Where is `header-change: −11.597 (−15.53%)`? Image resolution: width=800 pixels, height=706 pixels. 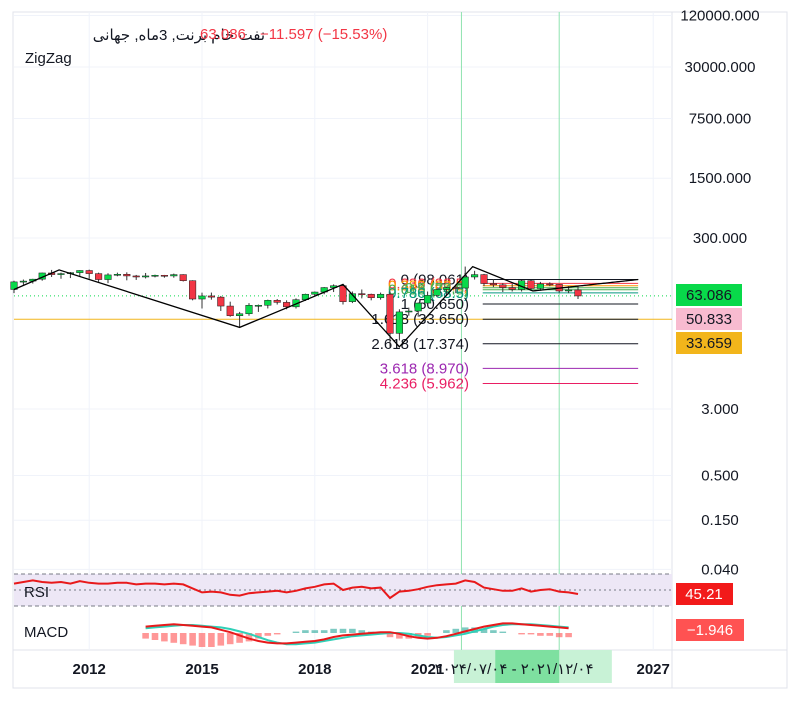 header-change: −11.597 (−15.53%) is located at coordinates (324, 34).